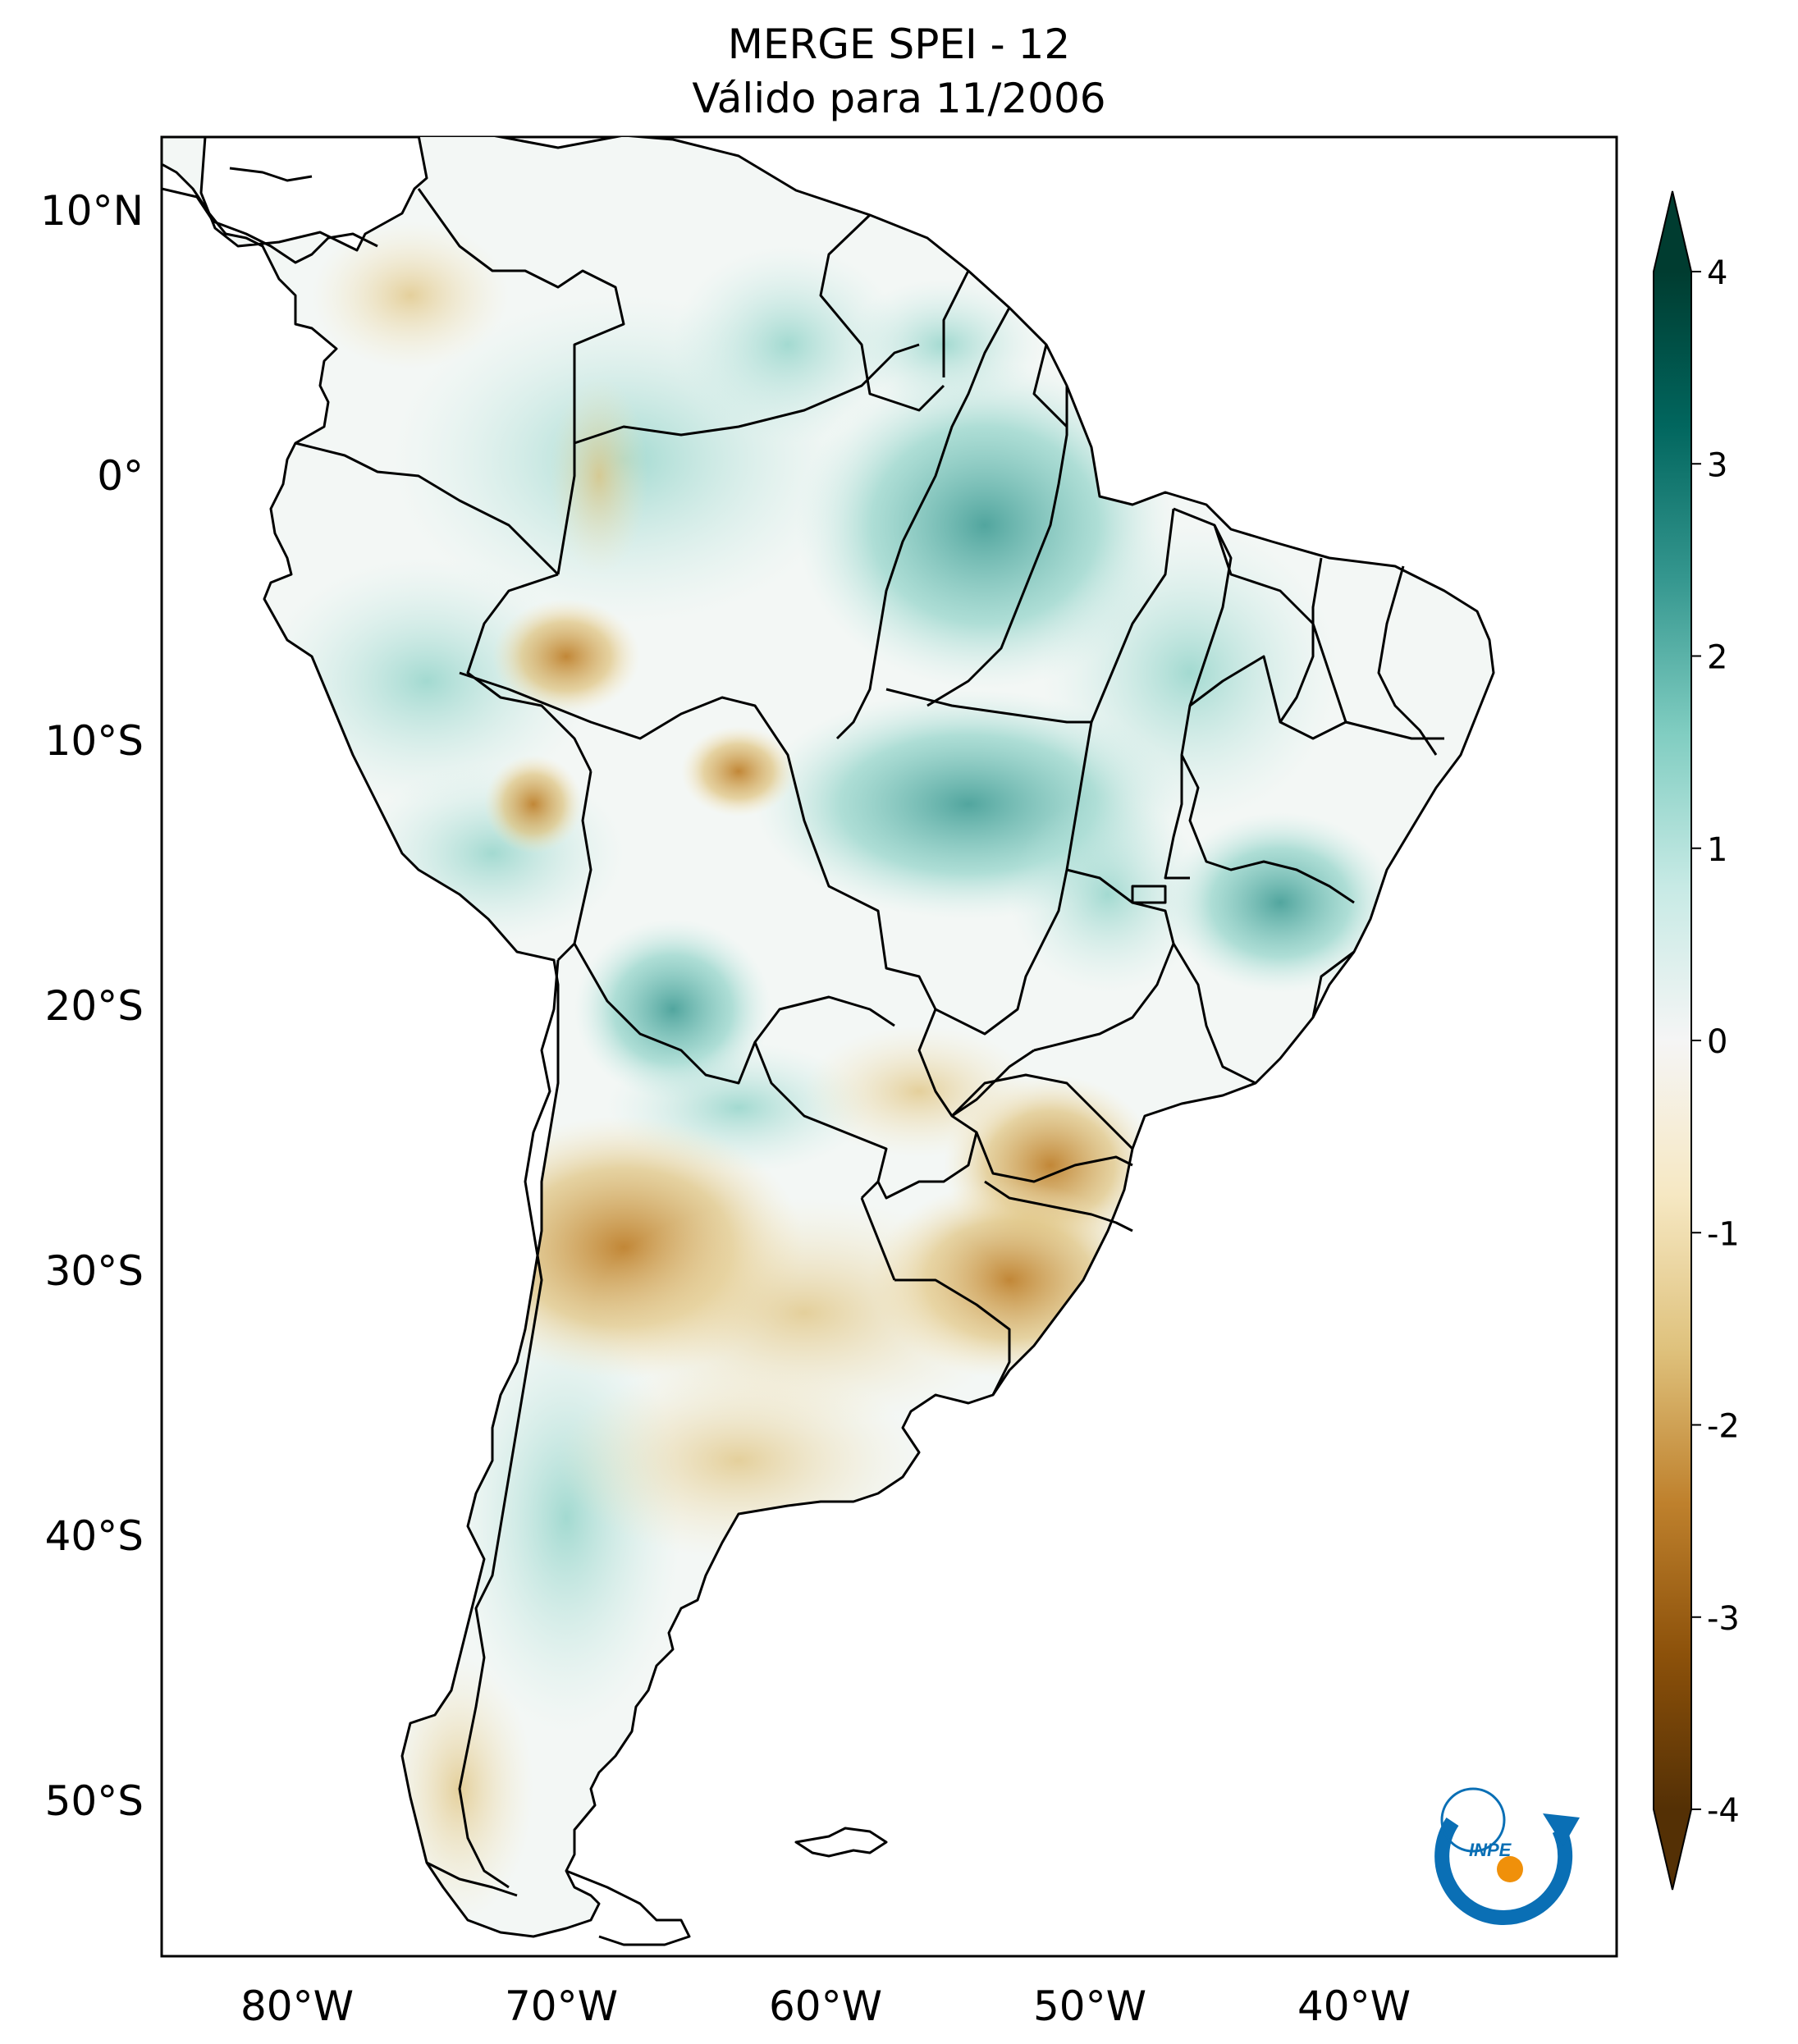 The width and height of the screenshot is (1798, 2044). What do you see at coordinates (94, 1271) in the screenshot?
I see `lat-tick-label: 30°S` at bounding box center [94, 1271].